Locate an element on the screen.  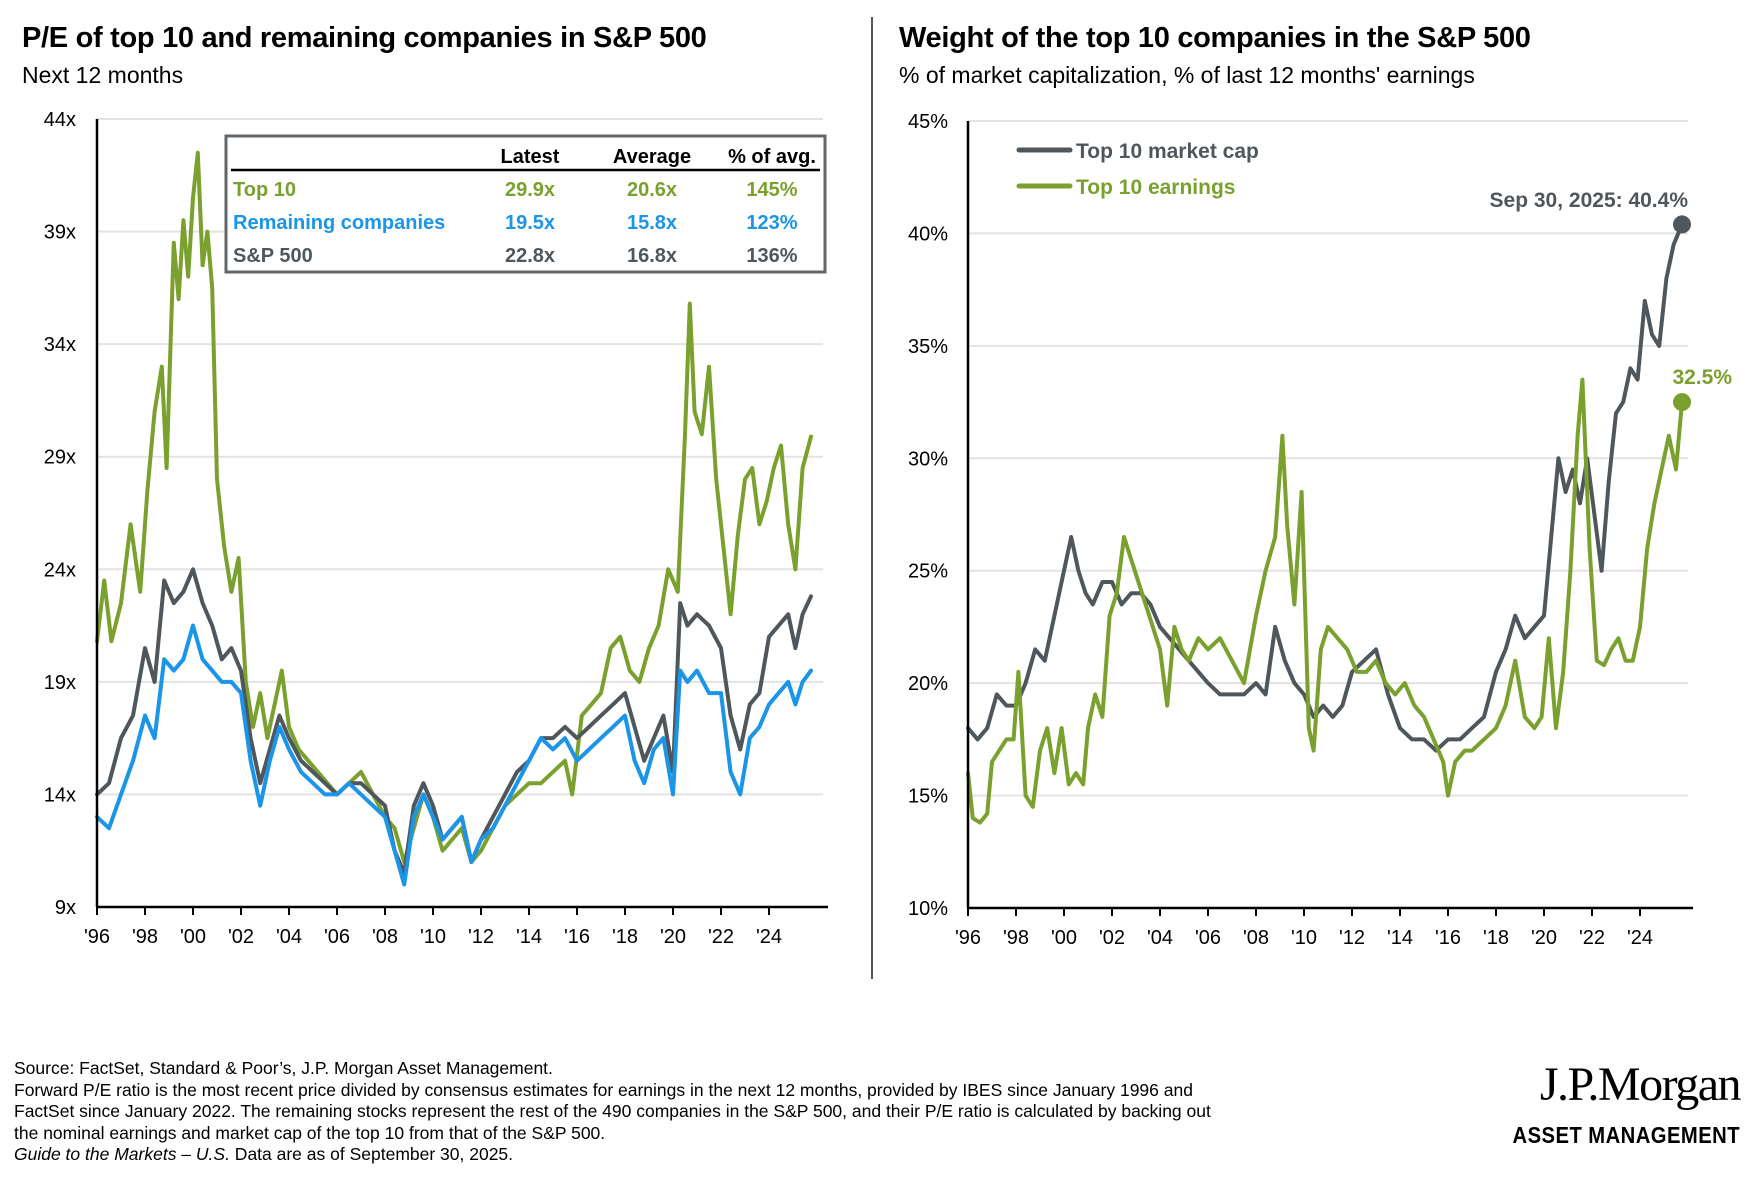
y-tick-label: 44x is located at coordinates (60, 120).